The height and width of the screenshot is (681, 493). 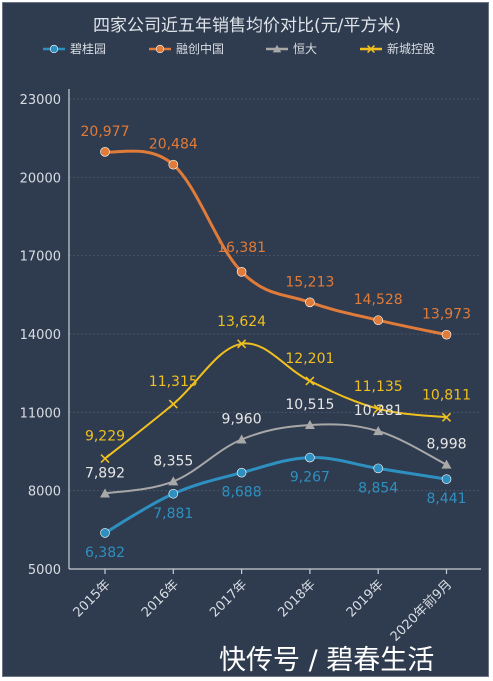 I want to click on chart-title: 四家公司近五年销售均价对比(元/平方米), so click(x=247, y=26).